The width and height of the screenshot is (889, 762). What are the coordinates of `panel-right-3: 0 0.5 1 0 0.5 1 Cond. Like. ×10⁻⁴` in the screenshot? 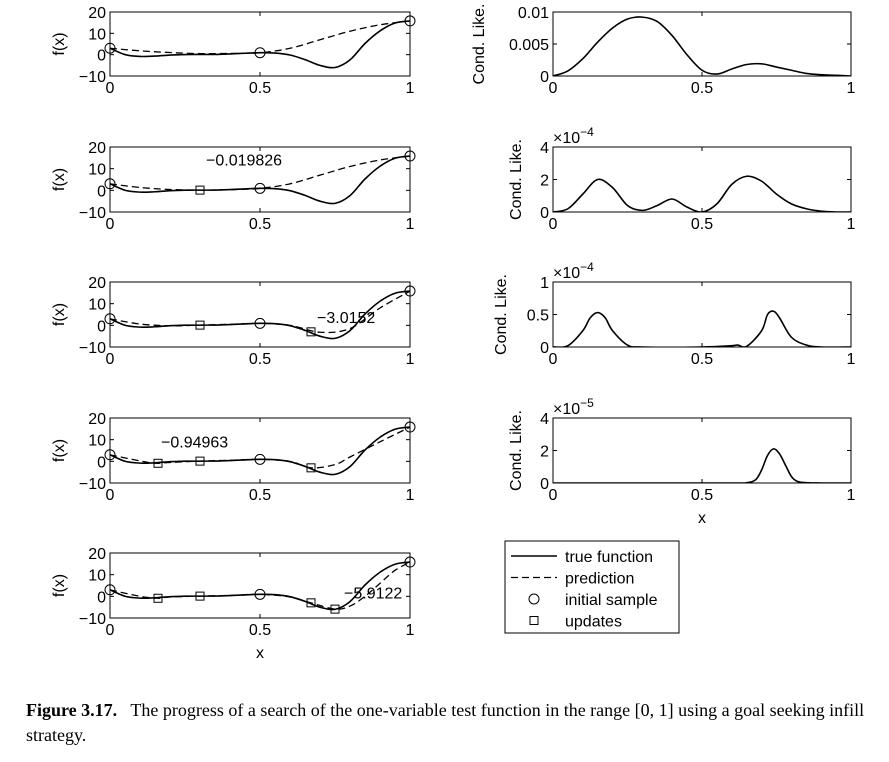 It's located at (674, 314).